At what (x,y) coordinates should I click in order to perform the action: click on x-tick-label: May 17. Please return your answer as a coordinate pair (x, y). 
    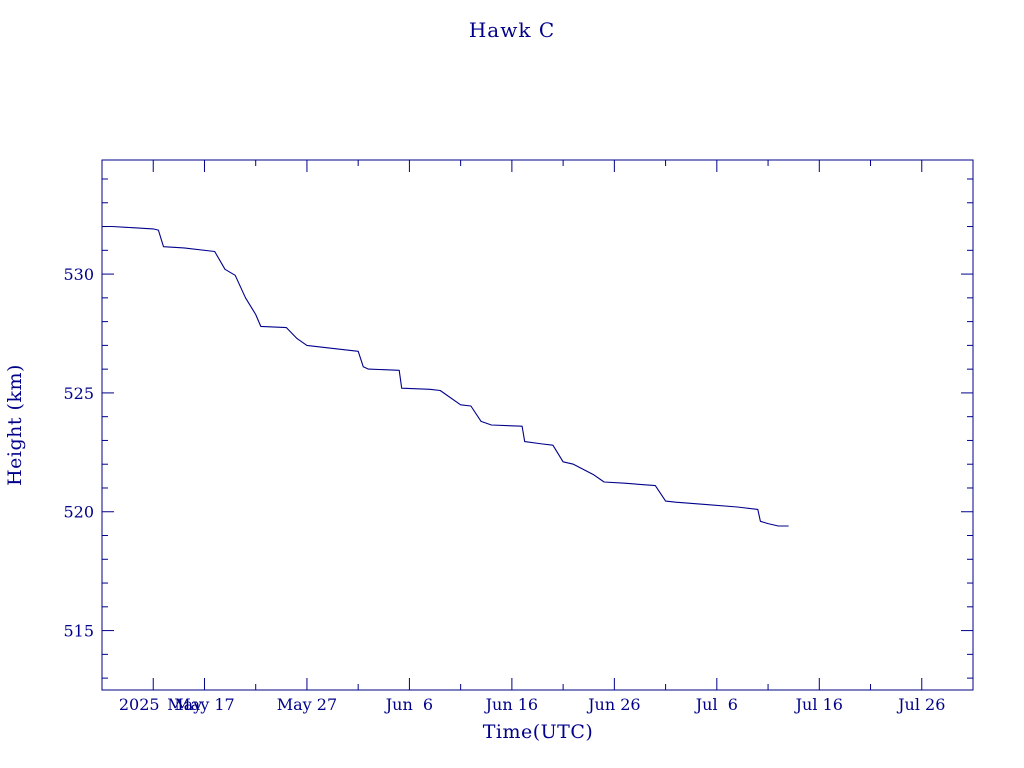
    Looking at the image, I should click on (204, 704).